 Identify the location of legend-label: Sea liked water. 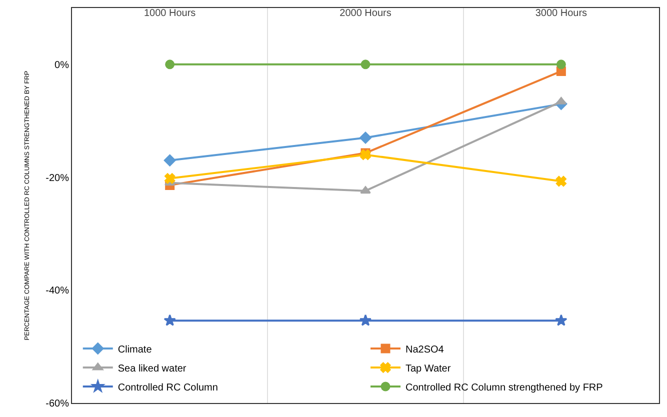
(152, 368).